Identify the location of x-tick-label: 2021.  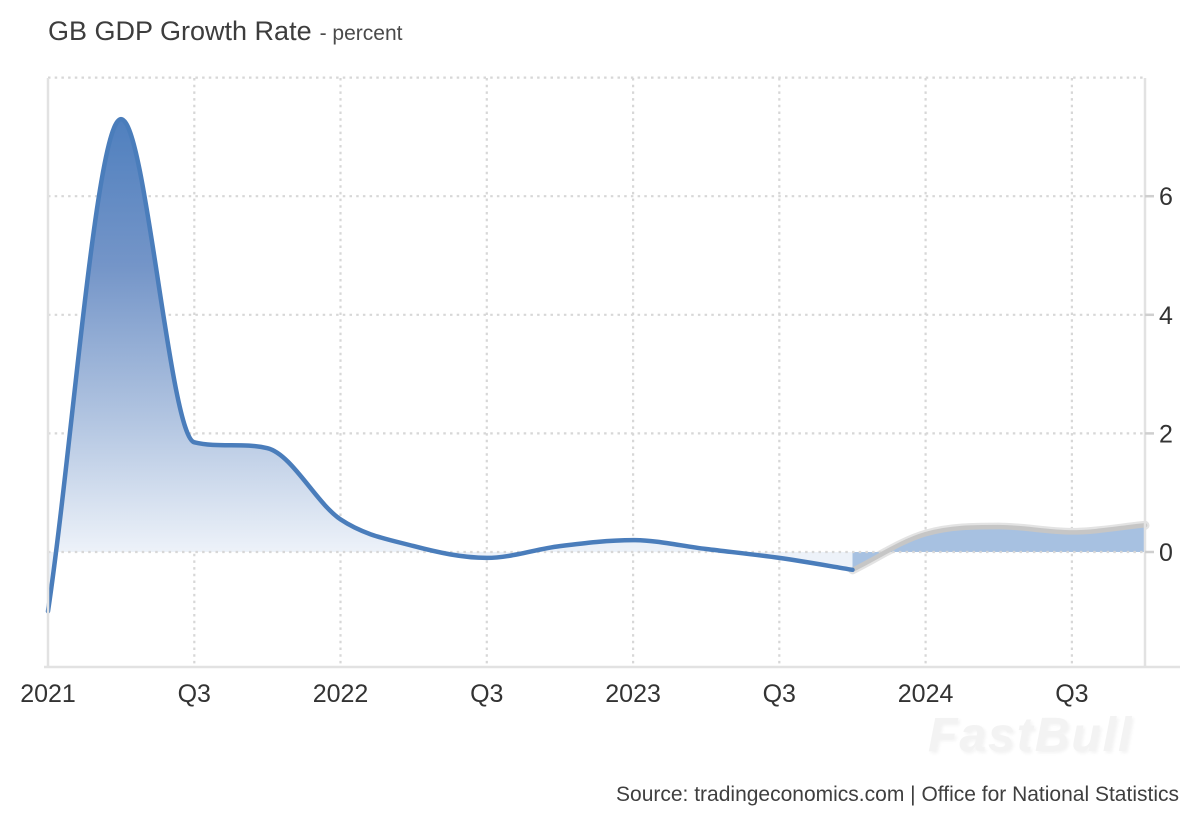
(48, 694).